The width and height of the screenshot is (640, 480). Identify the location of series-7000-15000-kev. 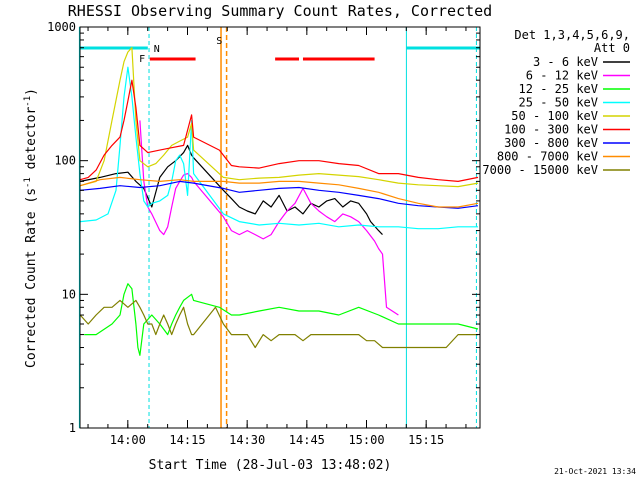
(278, 324).